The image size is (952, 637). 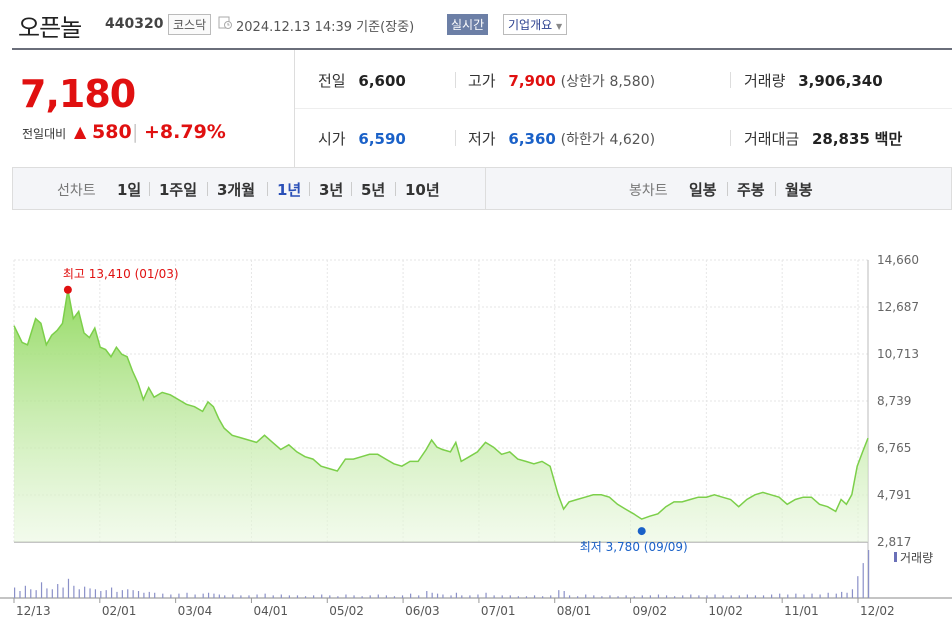 What do you see at coordinates (799, 190) in the screenshot?
I see `tab-monthly-candle: 월봉` at bounding box center [799, 190].